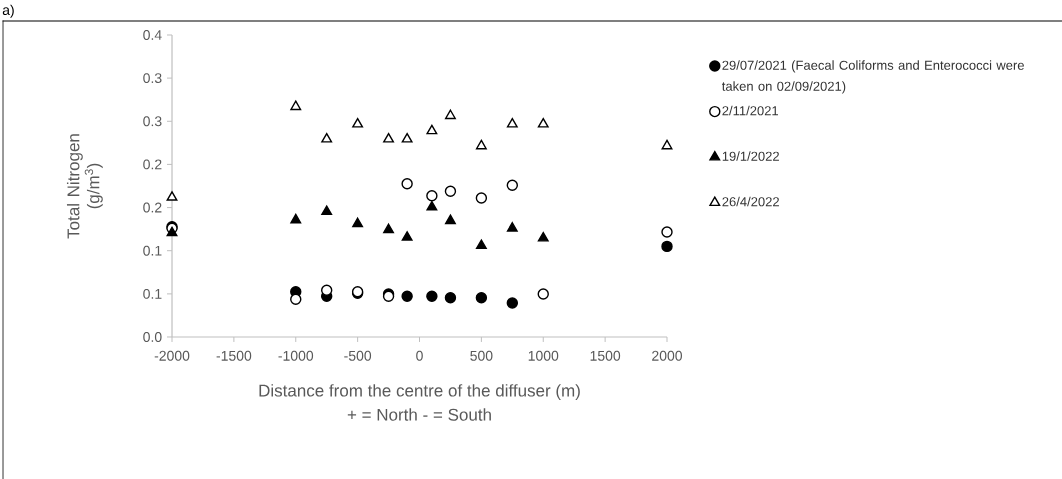 This screenshot has width=1062, height=479. Describe the element at coordinates (8, 11) in the screenshot. I see `text: a)` at that location.